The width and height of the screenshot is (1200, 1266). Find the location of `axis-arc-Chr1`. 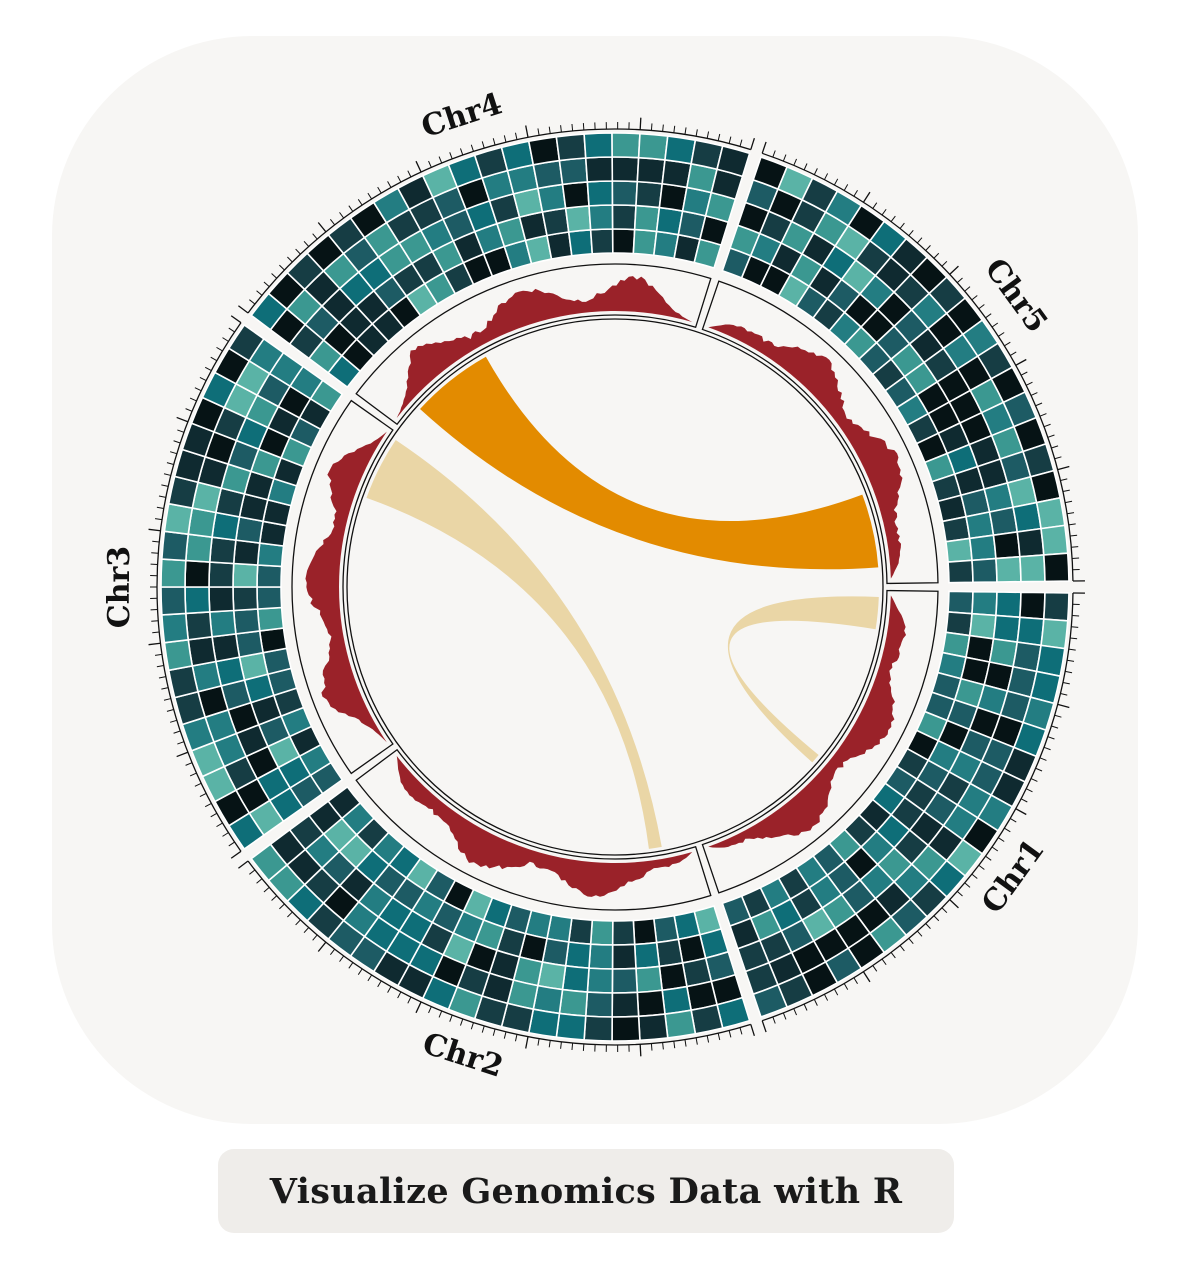

axis-arc-Chr1 is located at coordinates (918, 807).